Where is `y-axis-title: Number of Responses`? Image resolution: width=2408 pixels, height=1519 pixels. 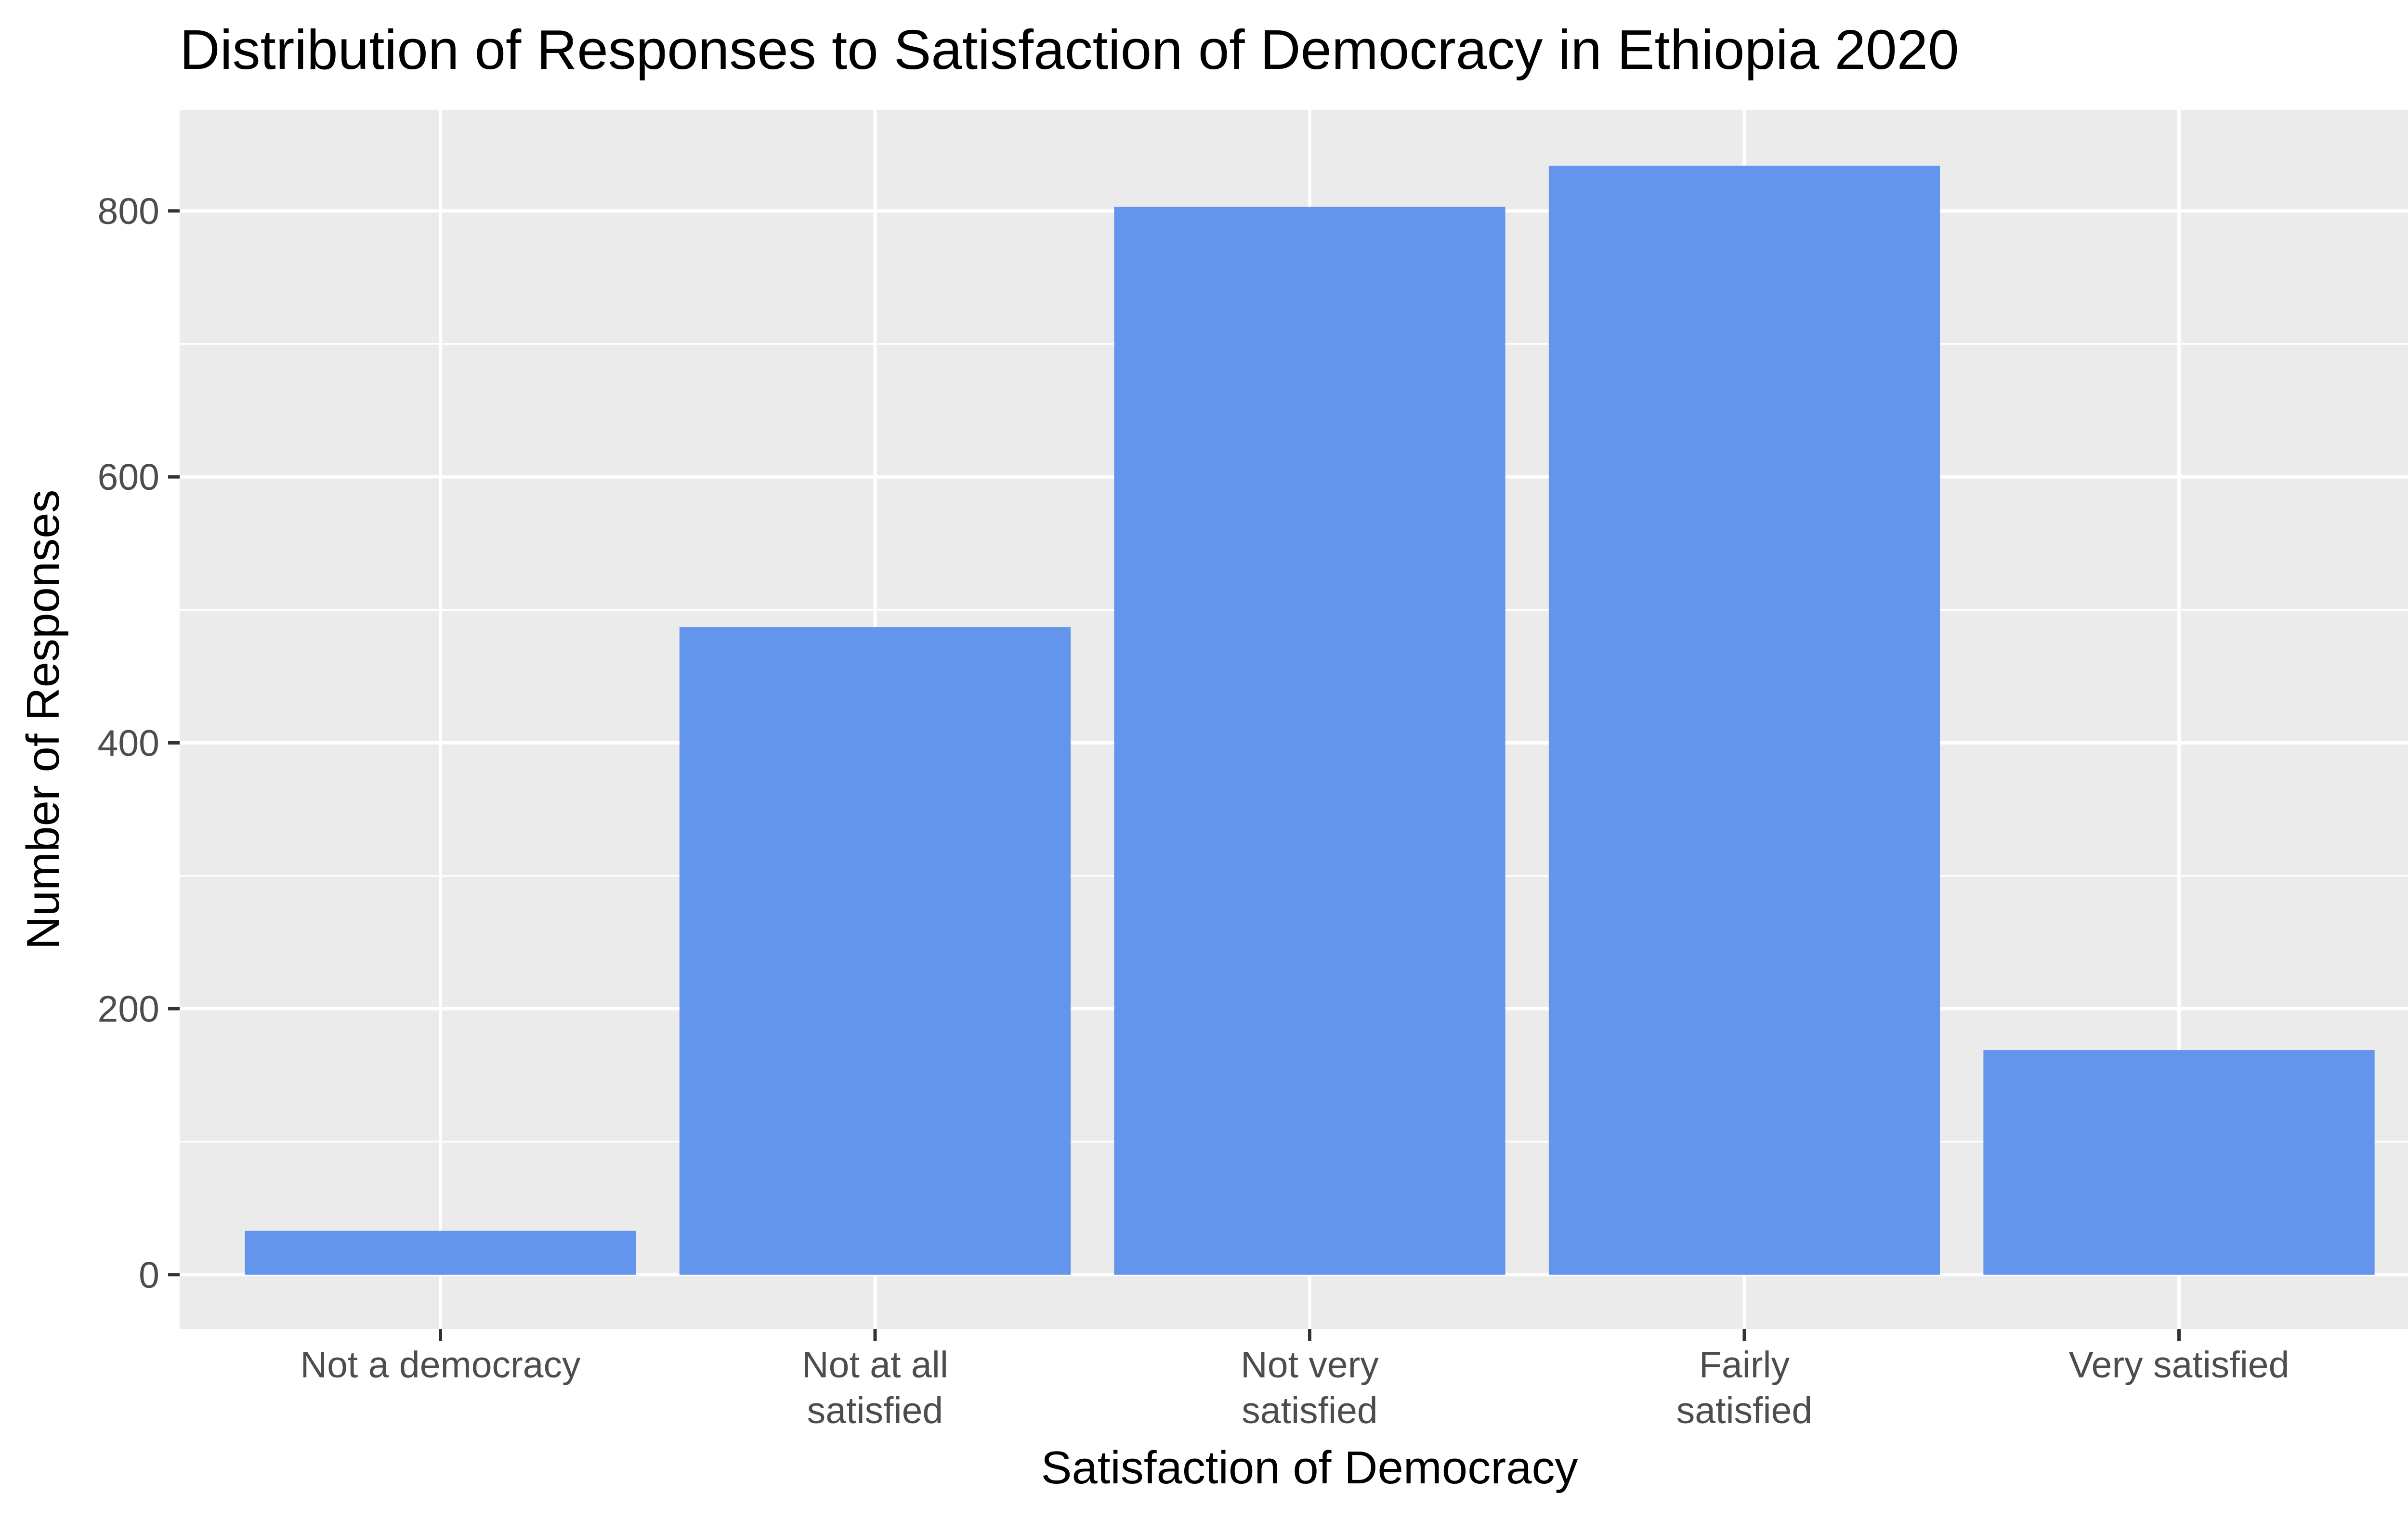
y-axis-title: Number of Responses is located at coordinates (43, 719).